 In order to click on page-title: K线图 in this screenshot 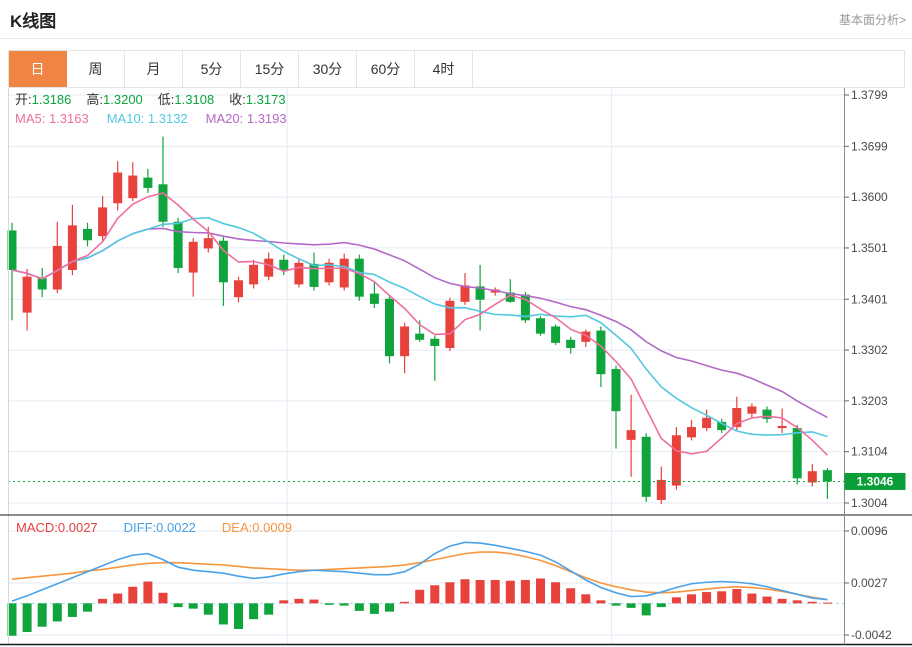, I will do `click(33, 21)`.